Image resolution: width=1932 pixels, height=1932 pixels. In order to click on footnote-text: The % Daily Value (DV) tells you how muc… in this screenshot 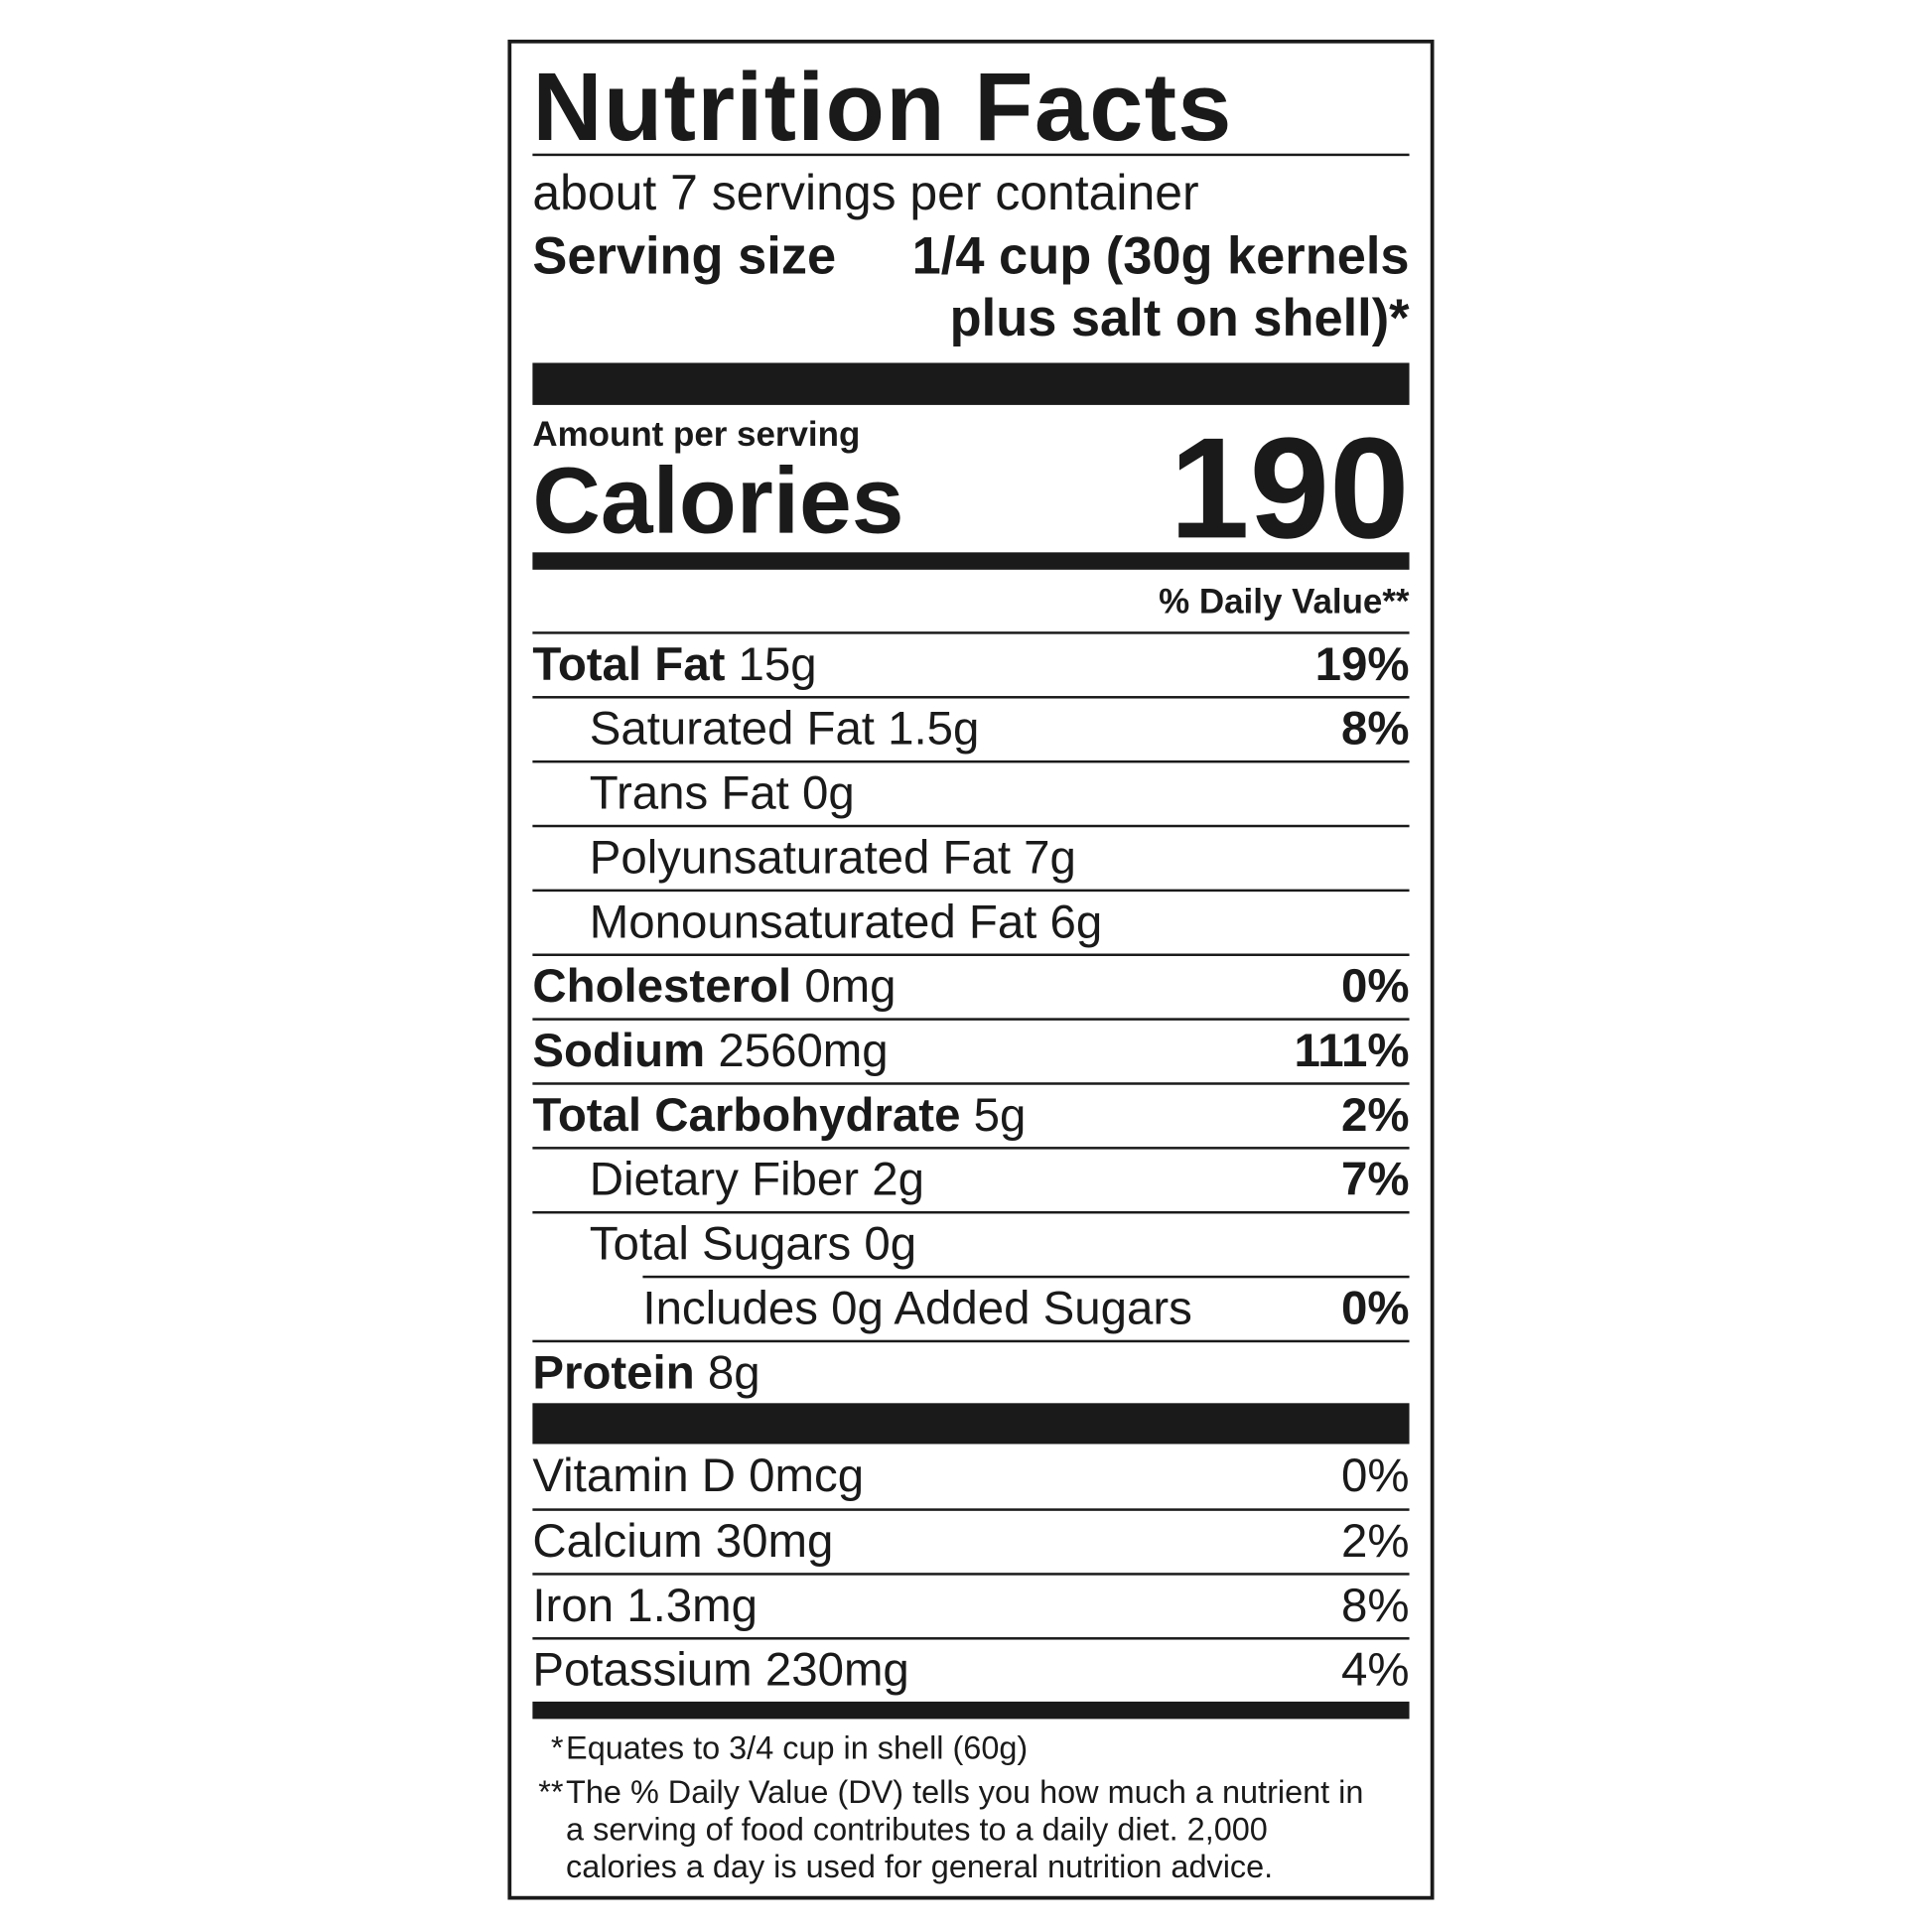, I will do `click(965, 1829)`.